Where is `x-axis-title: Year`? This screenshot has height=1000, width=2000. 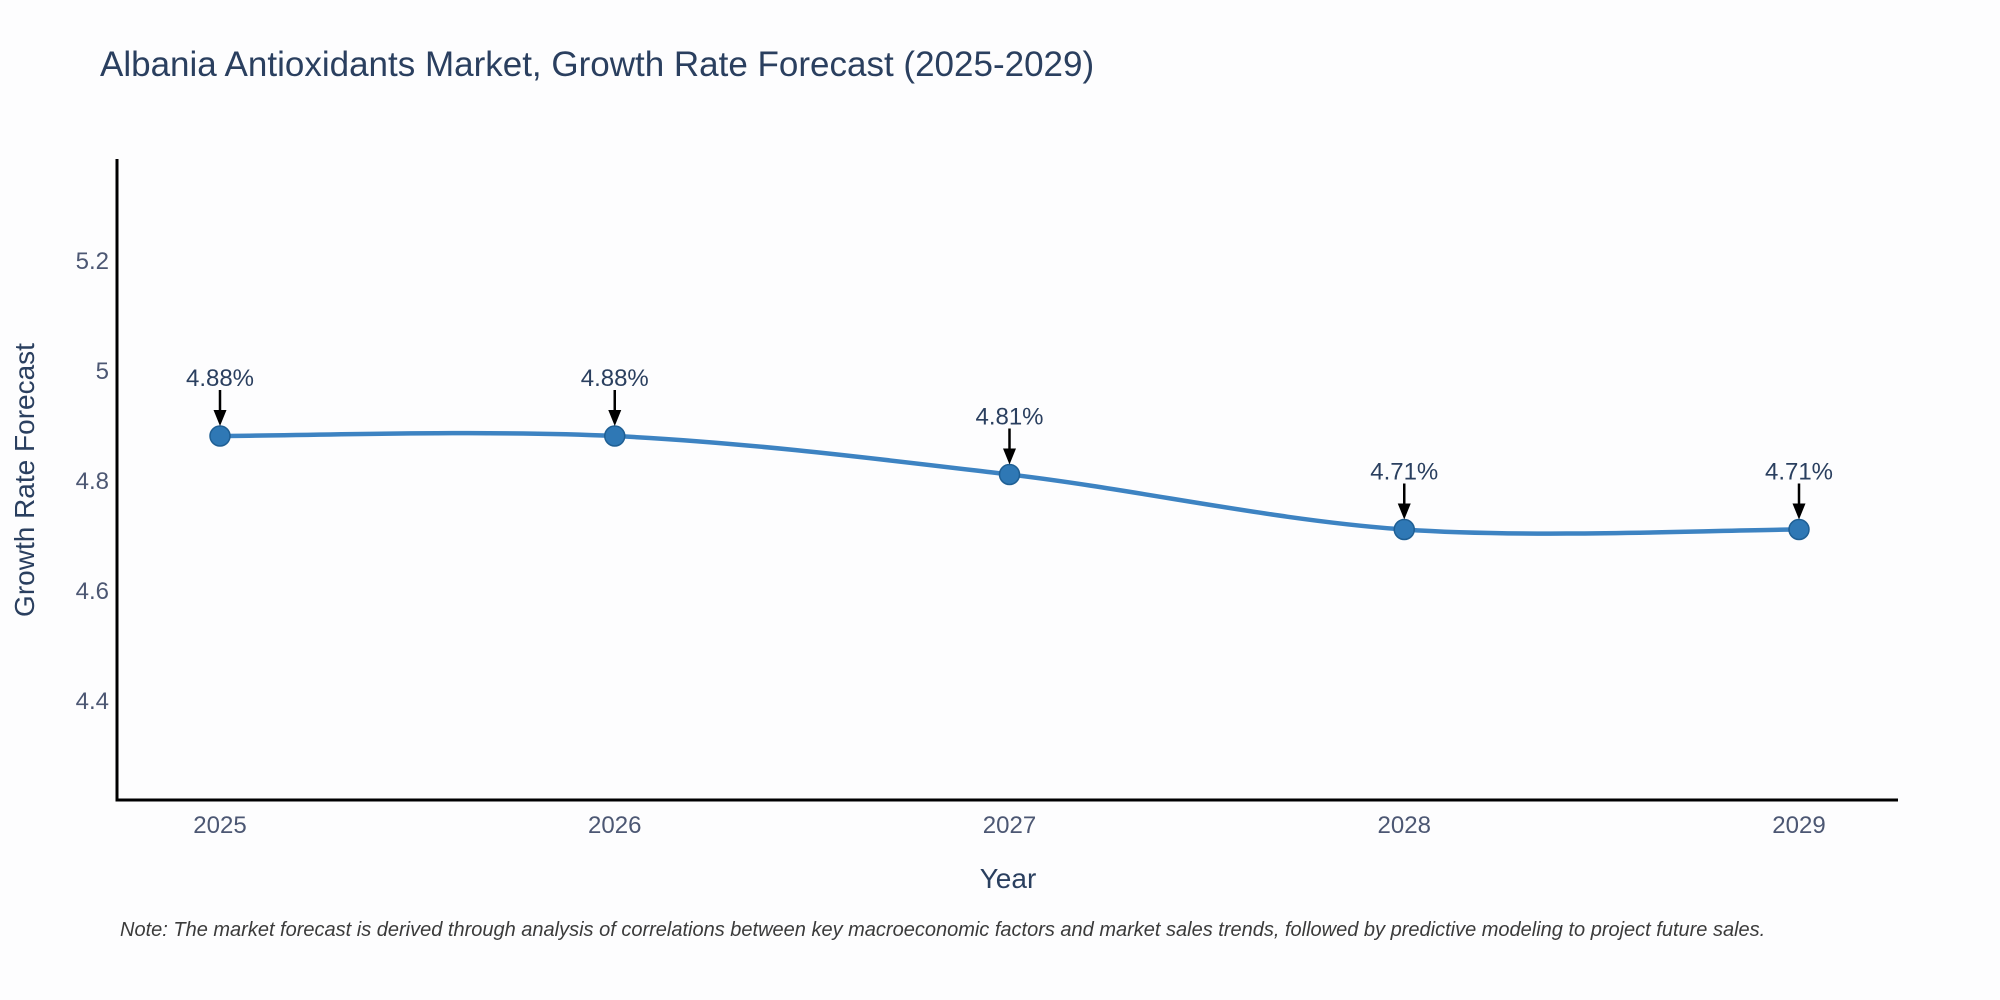 x-axis-title: Year is located at coordinates (1008, 878).